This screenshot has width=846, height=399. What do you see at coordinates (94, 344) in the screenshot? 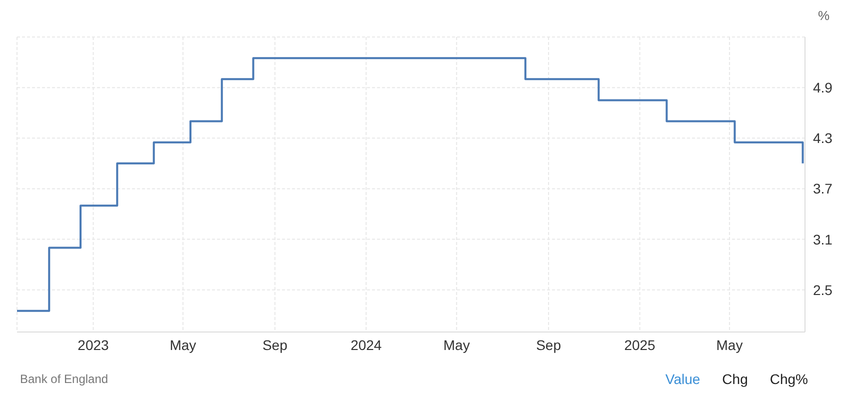
I see `x-tick-label: 2023` at bounding box center [94, 344].